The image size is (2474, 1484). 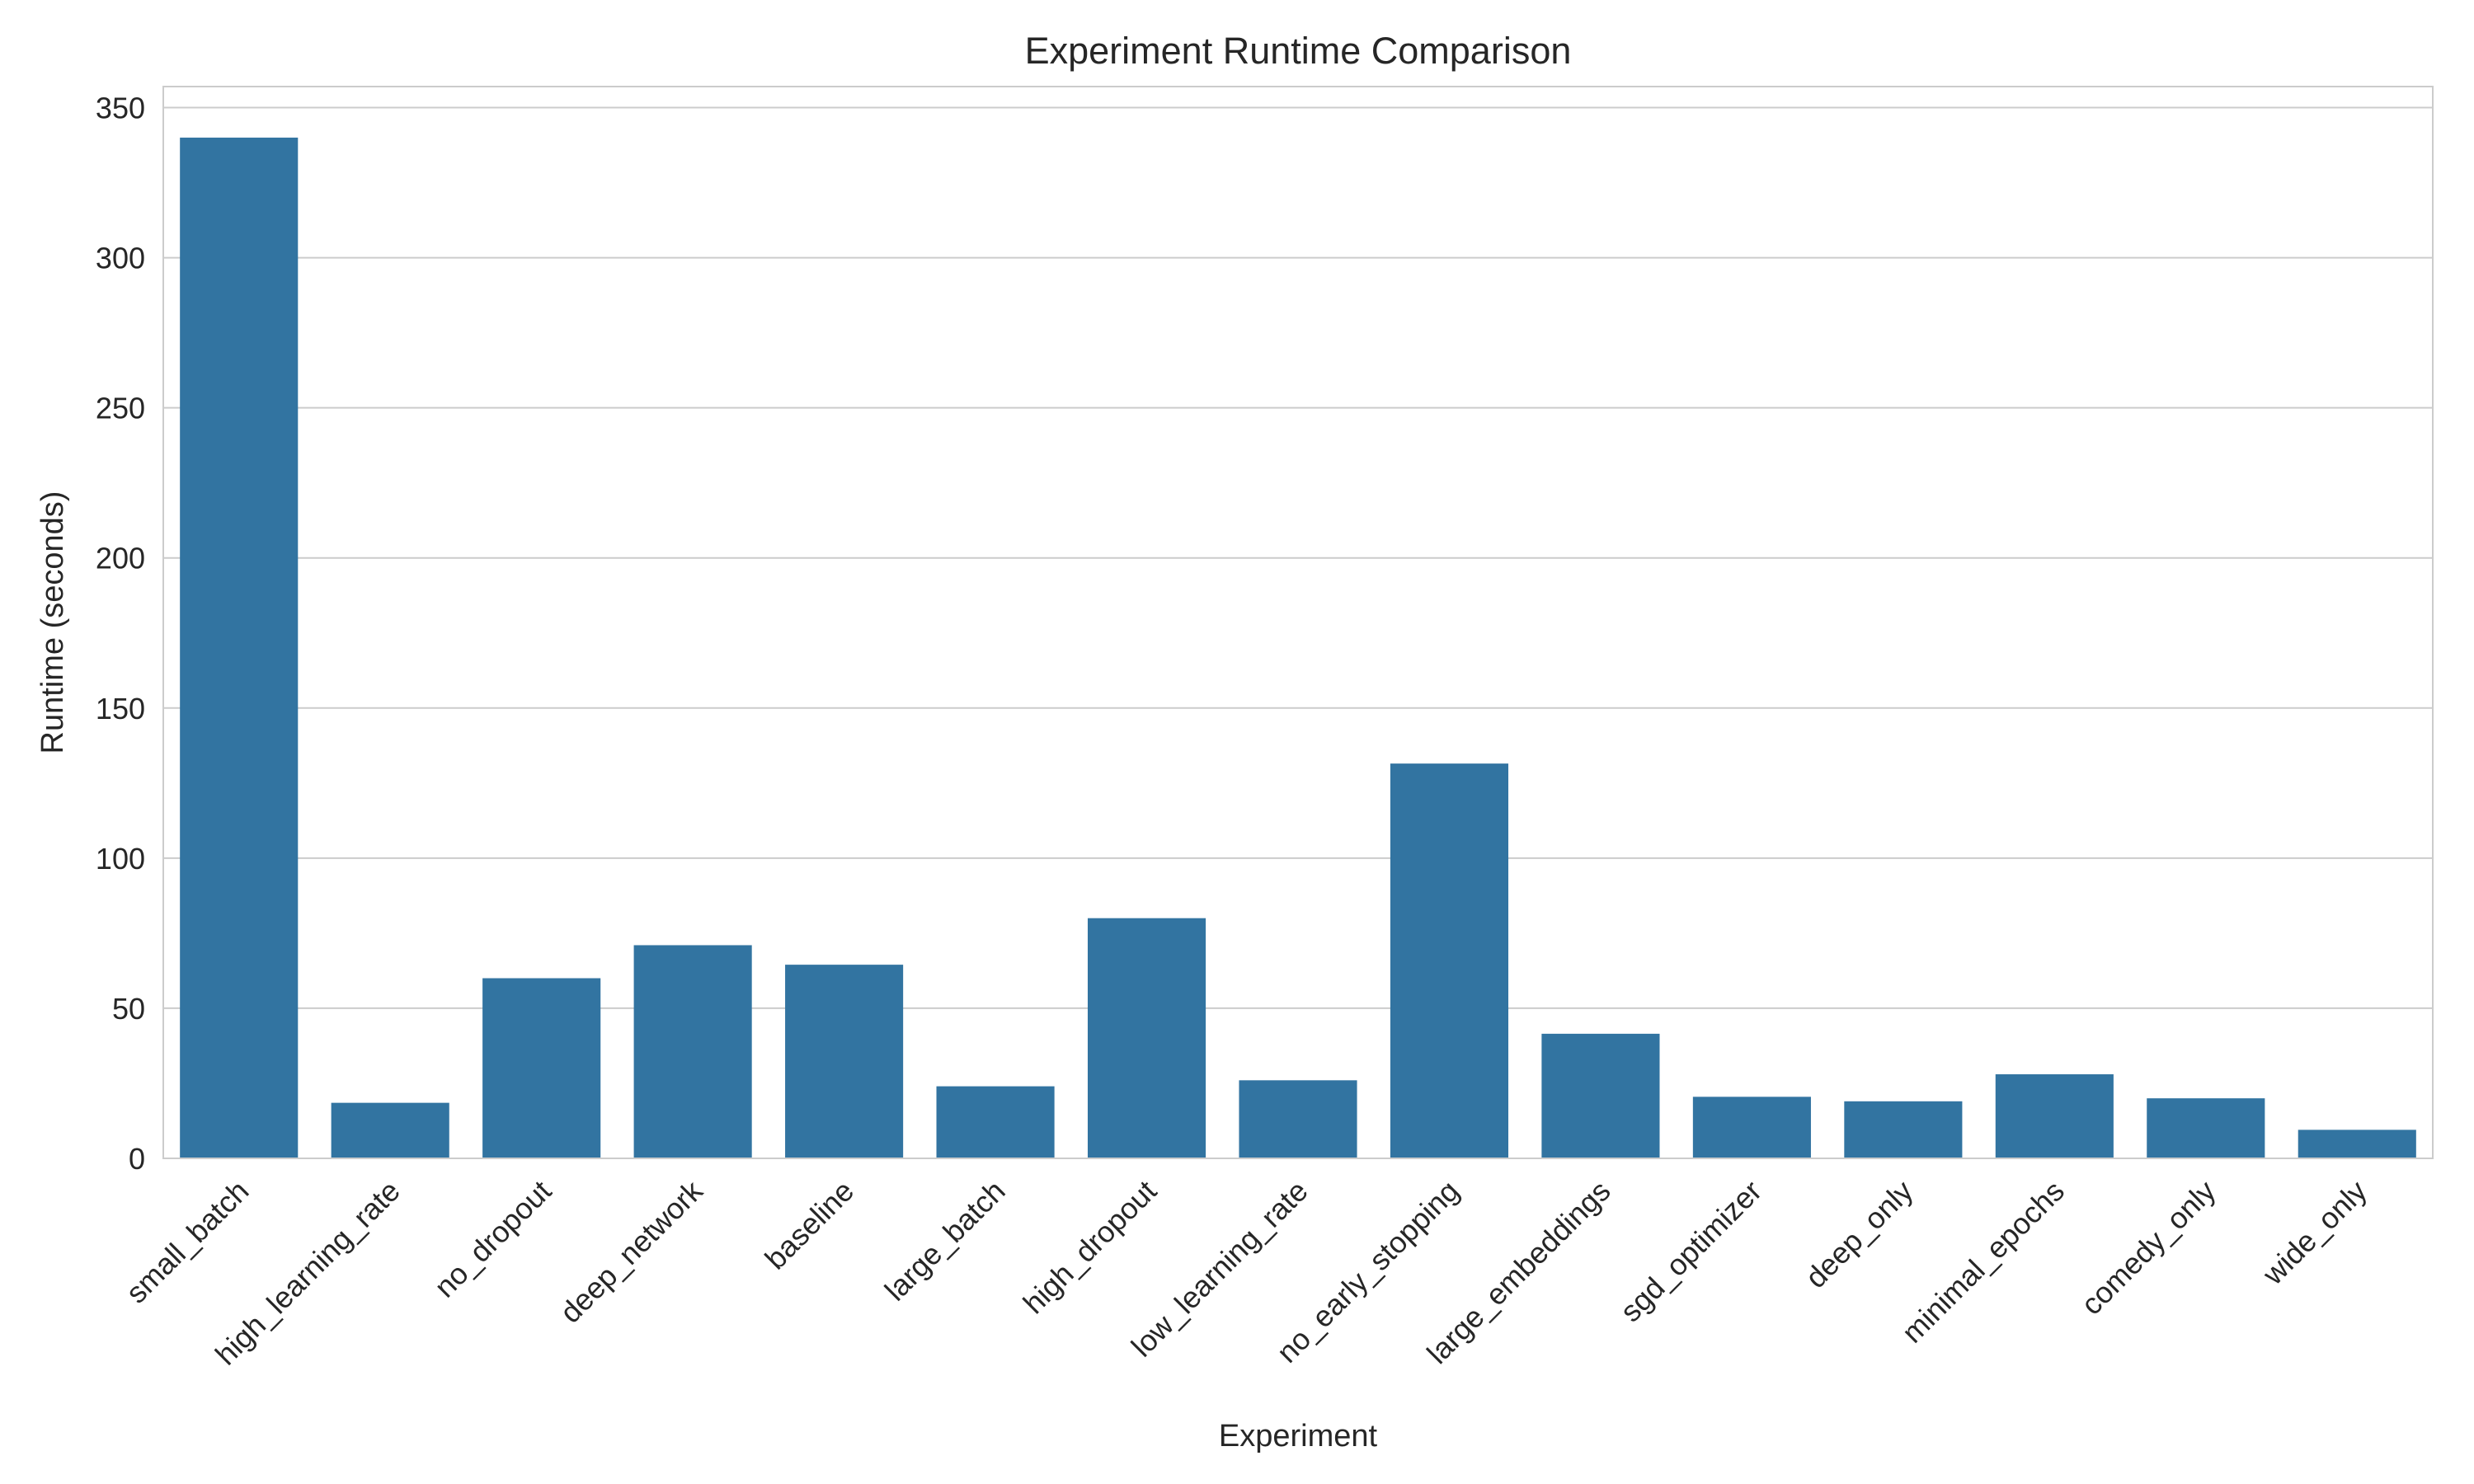 What do you see at coordinates (2206, 1128) in the screenshot?
I see `bar-comedy-only` at bounding box center [2206, 1128].